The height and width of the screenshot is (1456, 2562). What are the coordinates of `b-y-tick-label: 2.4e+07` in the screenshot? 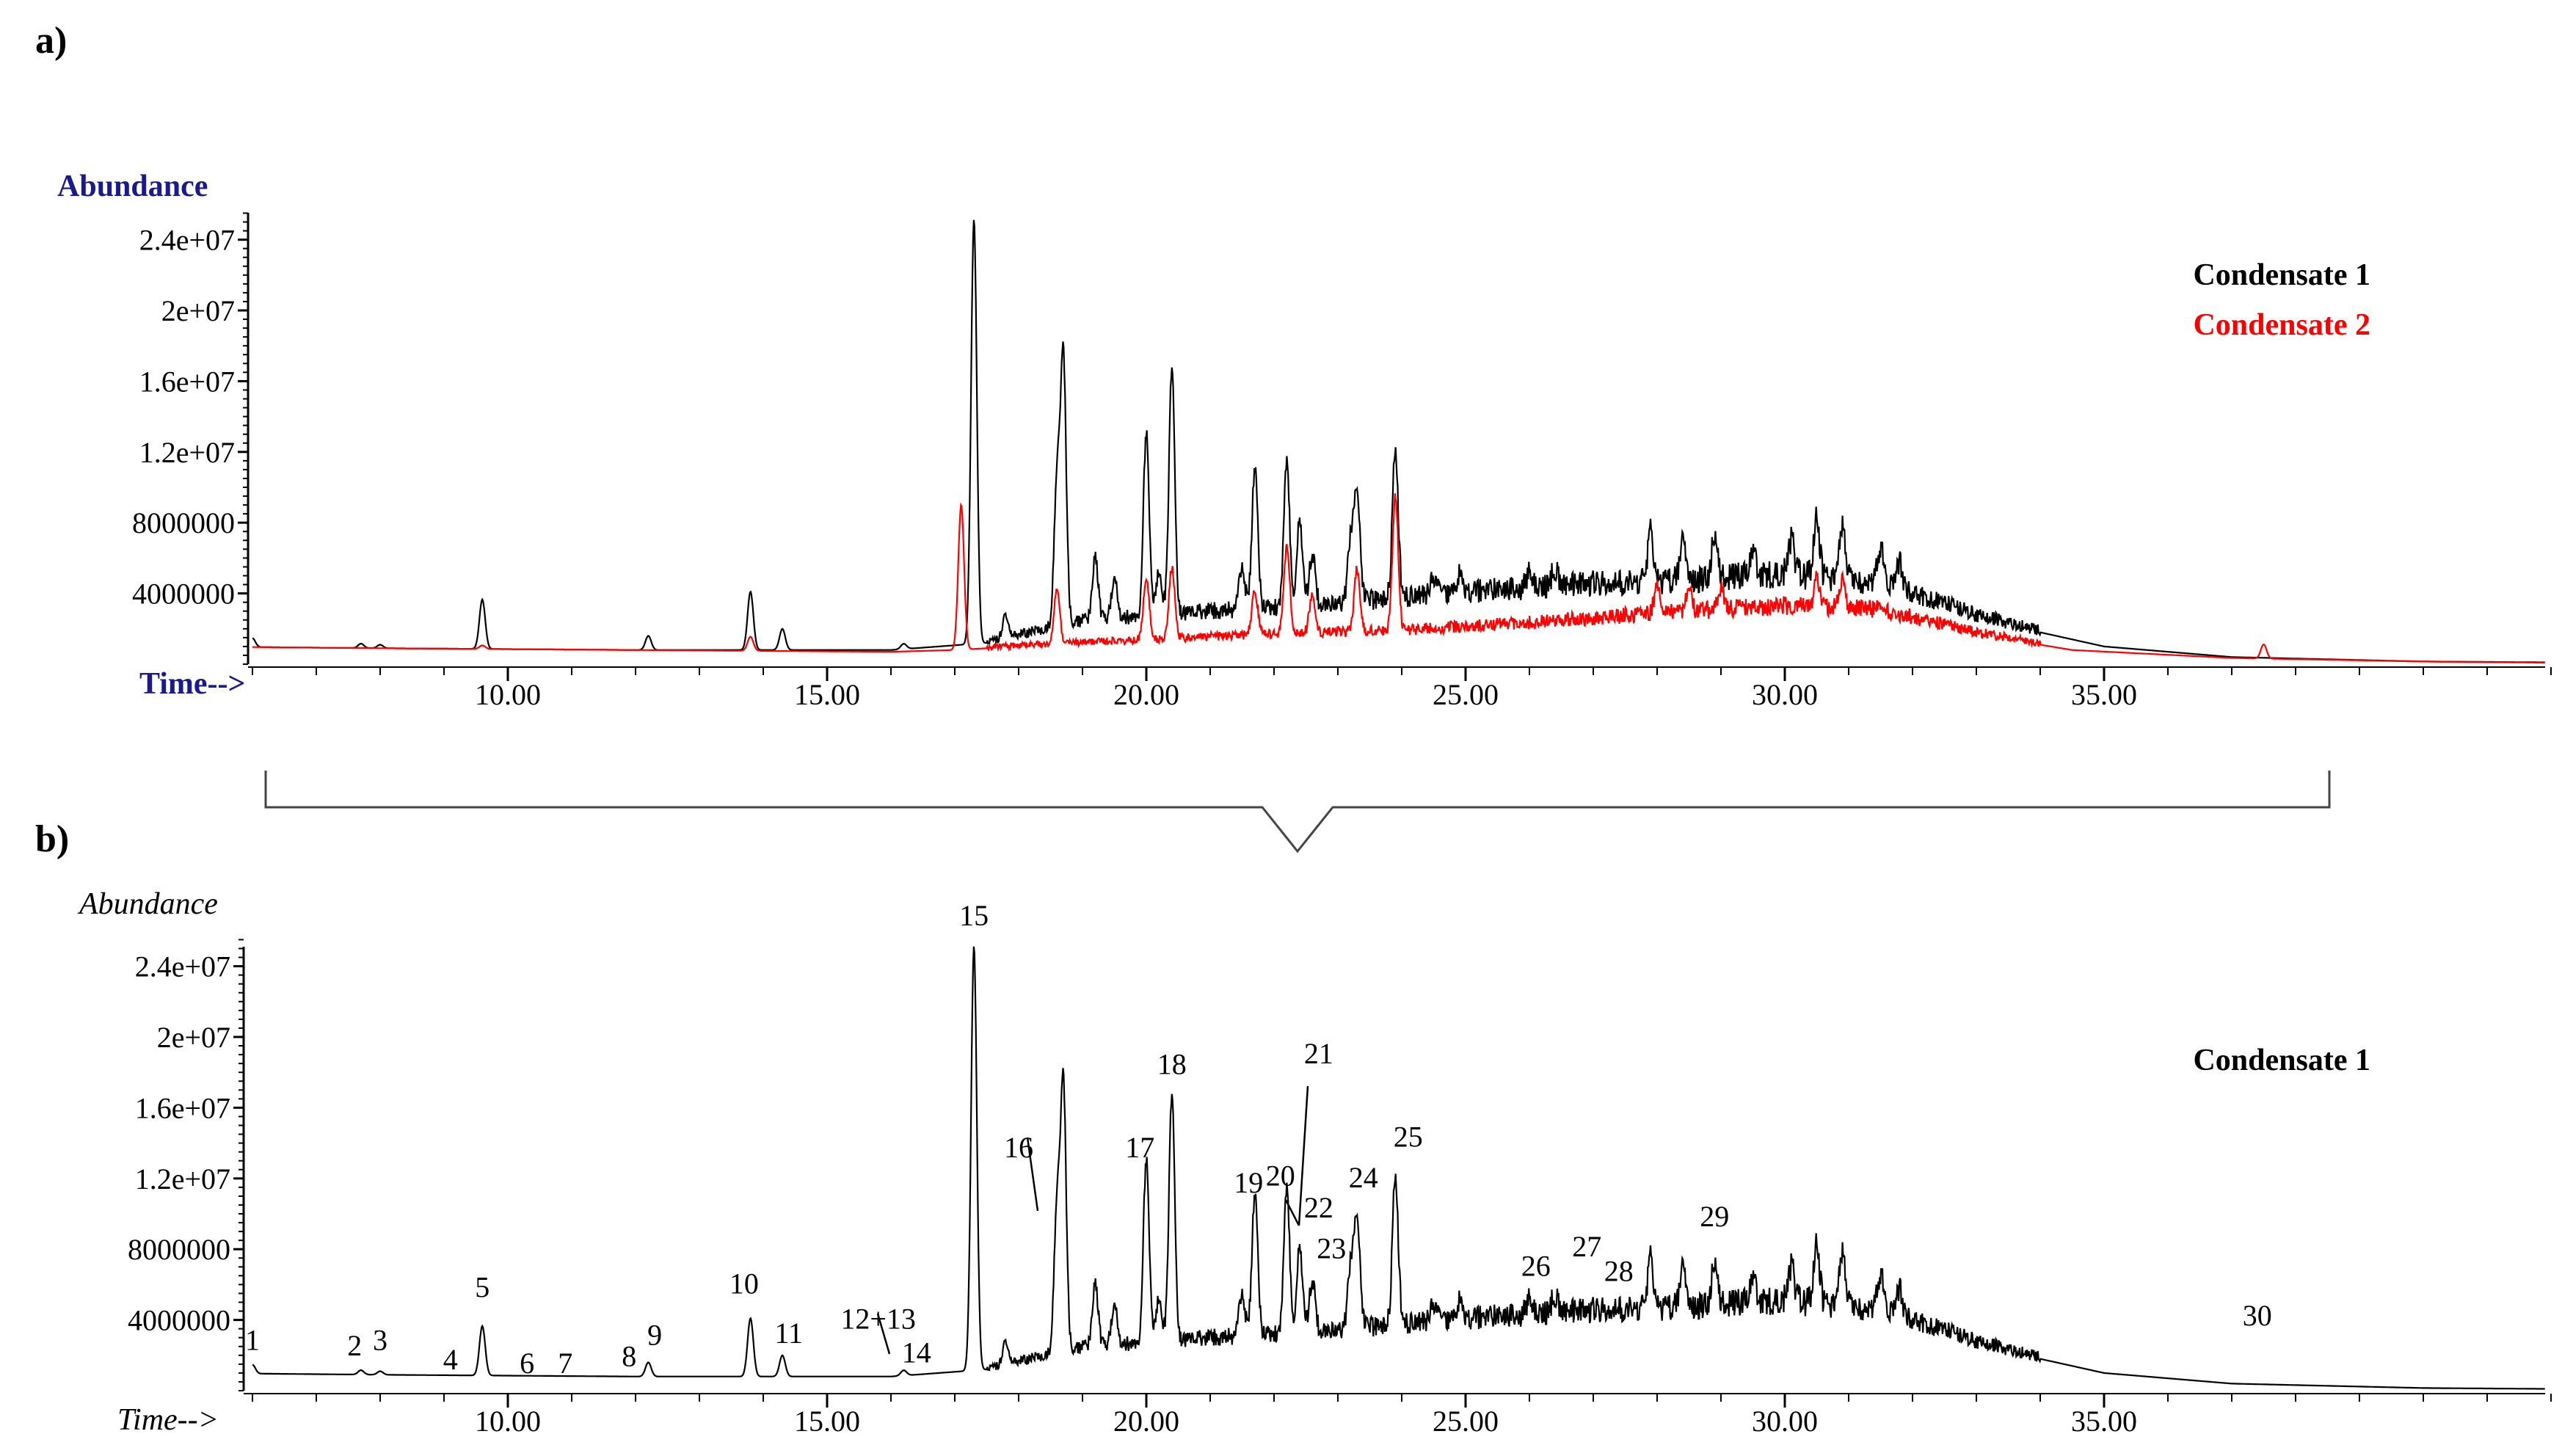 It's located at (183, 966).